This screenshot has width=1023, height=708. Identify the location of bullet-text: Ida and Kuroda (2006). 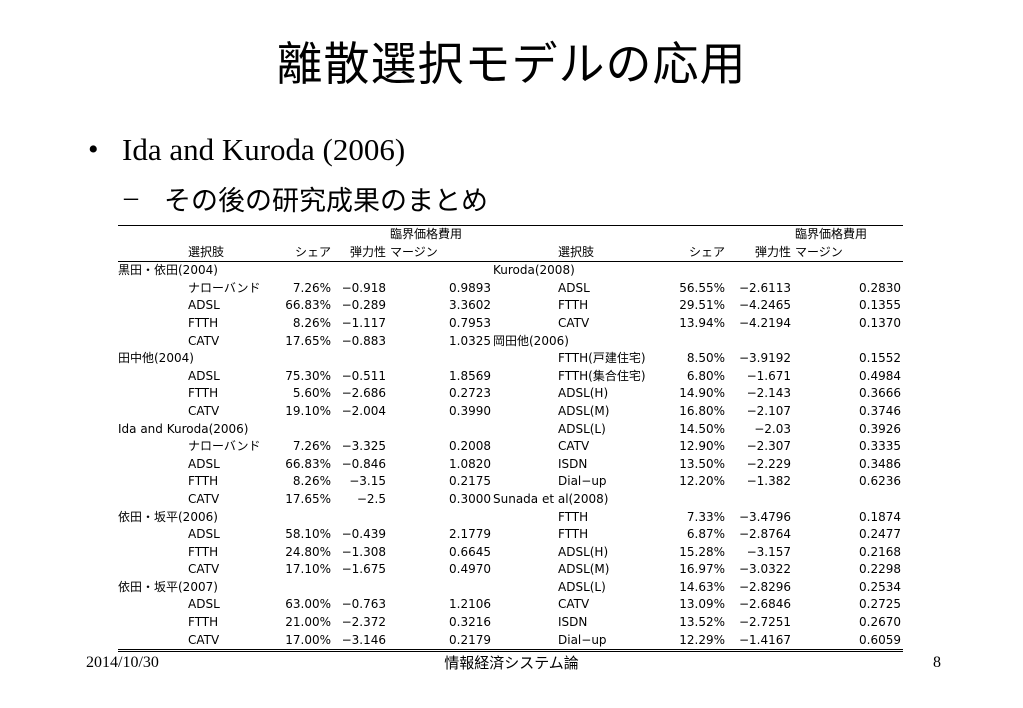
(264, 149).